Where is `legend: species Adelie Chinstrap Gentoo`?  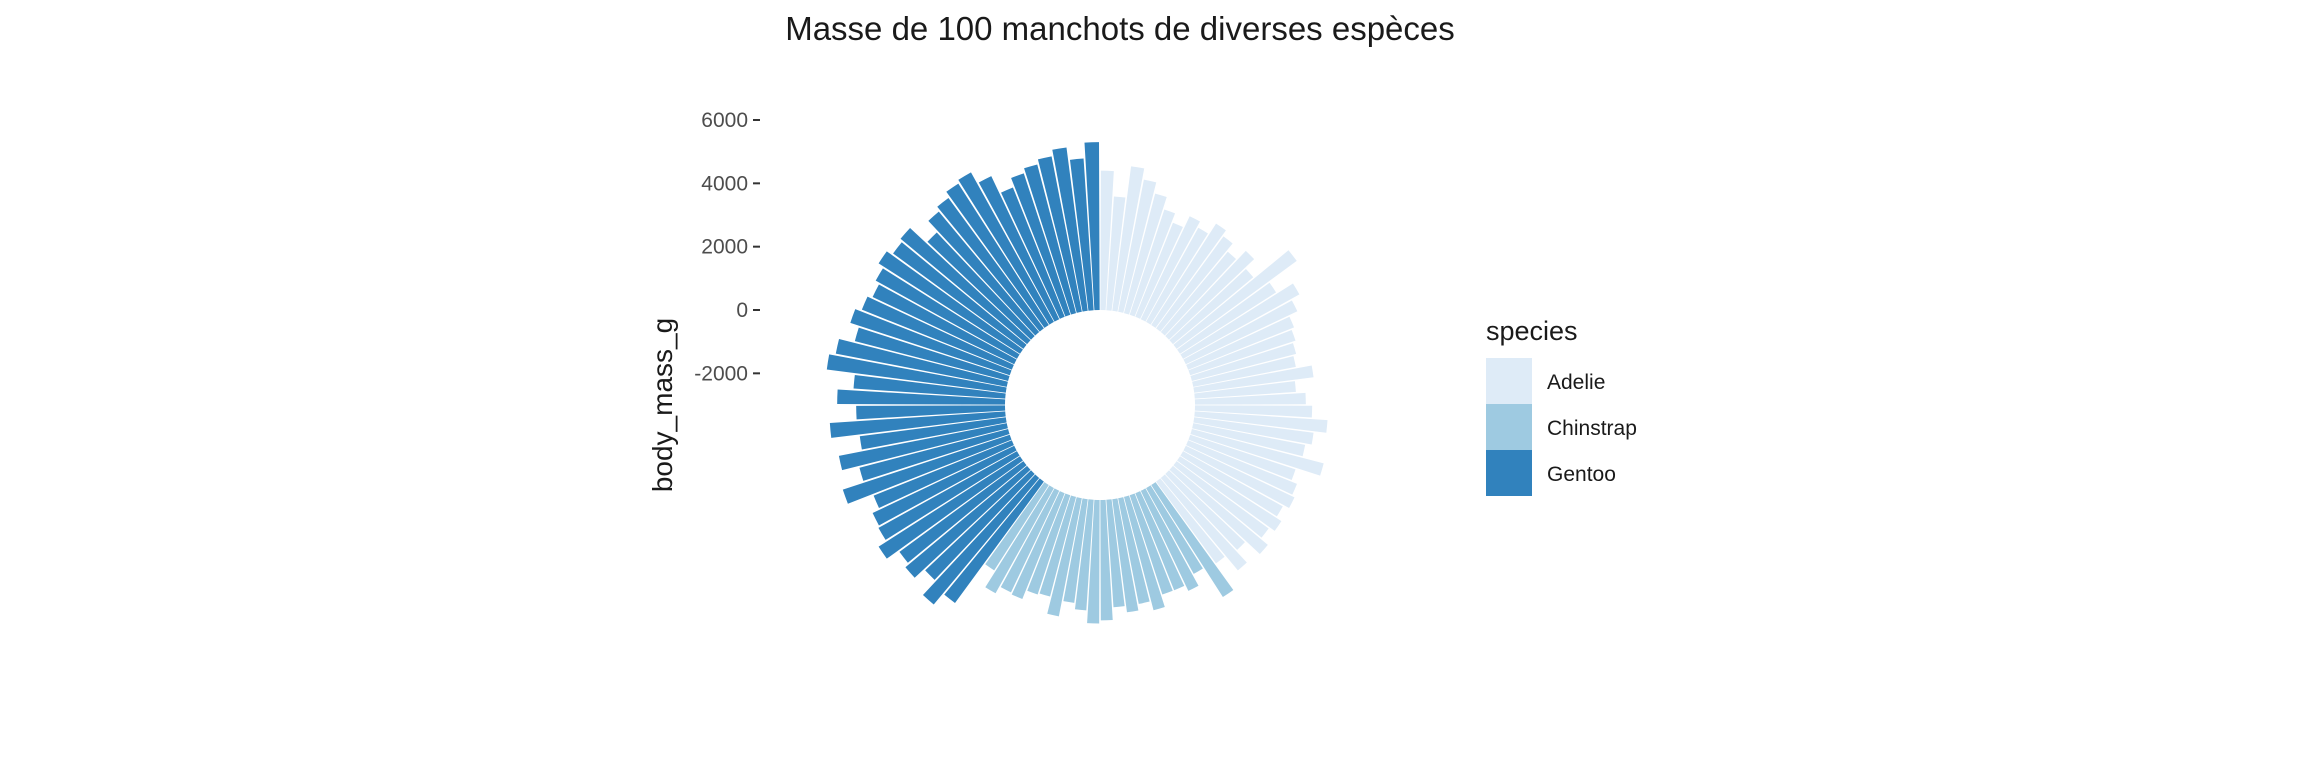
legend: species Adelie Chinstrap Gentoo is located at coordinates (1561, 406).